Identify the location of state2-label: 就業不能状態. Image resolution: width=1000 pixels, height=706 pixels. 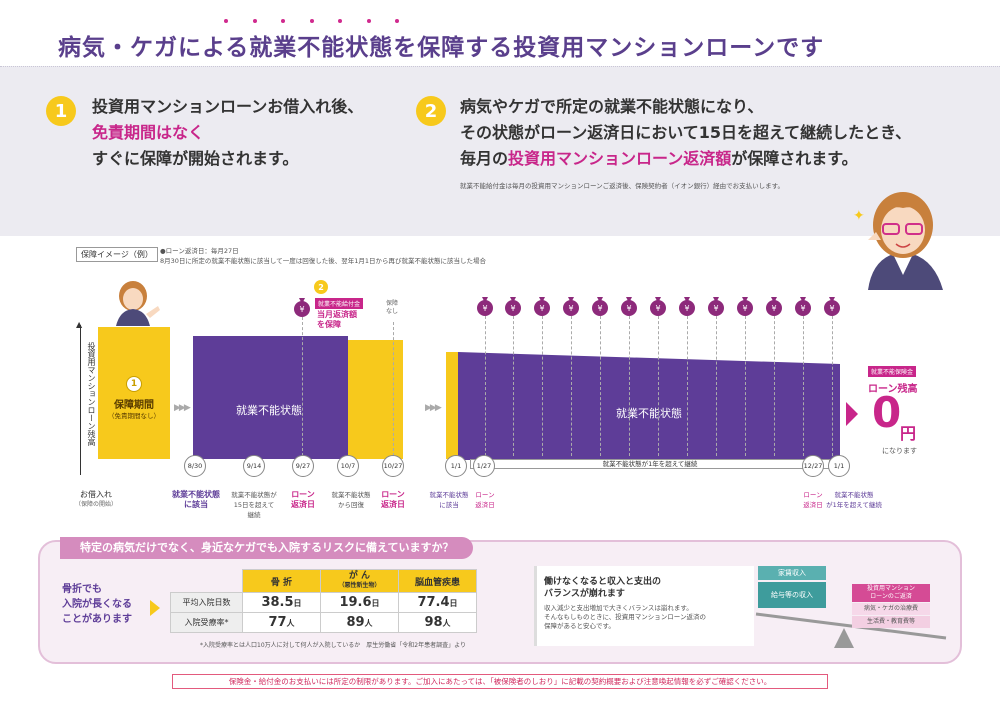
(649, 413).